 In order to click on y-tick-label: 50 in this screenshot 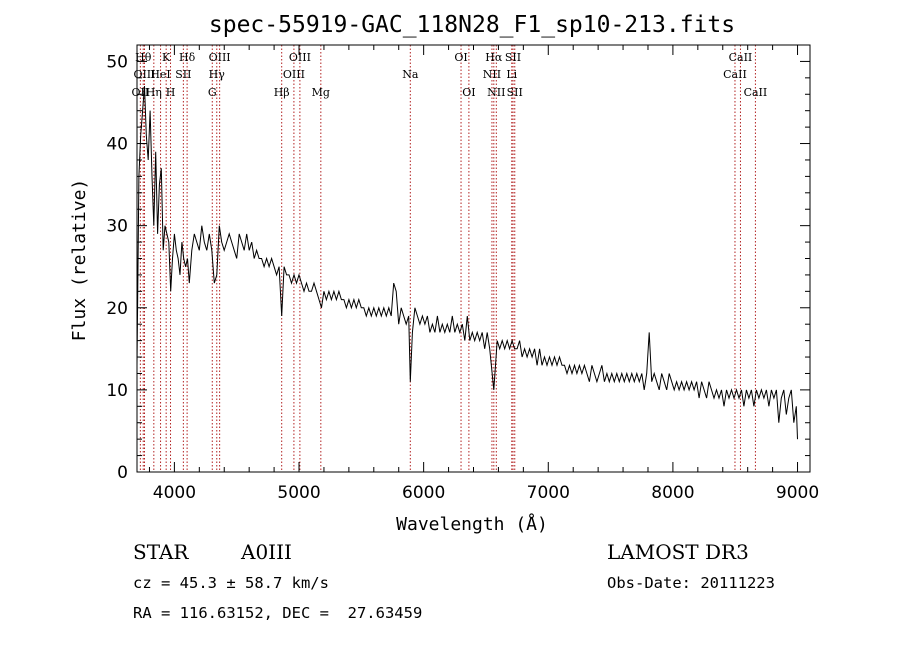, I will do `click(117, 62)`.